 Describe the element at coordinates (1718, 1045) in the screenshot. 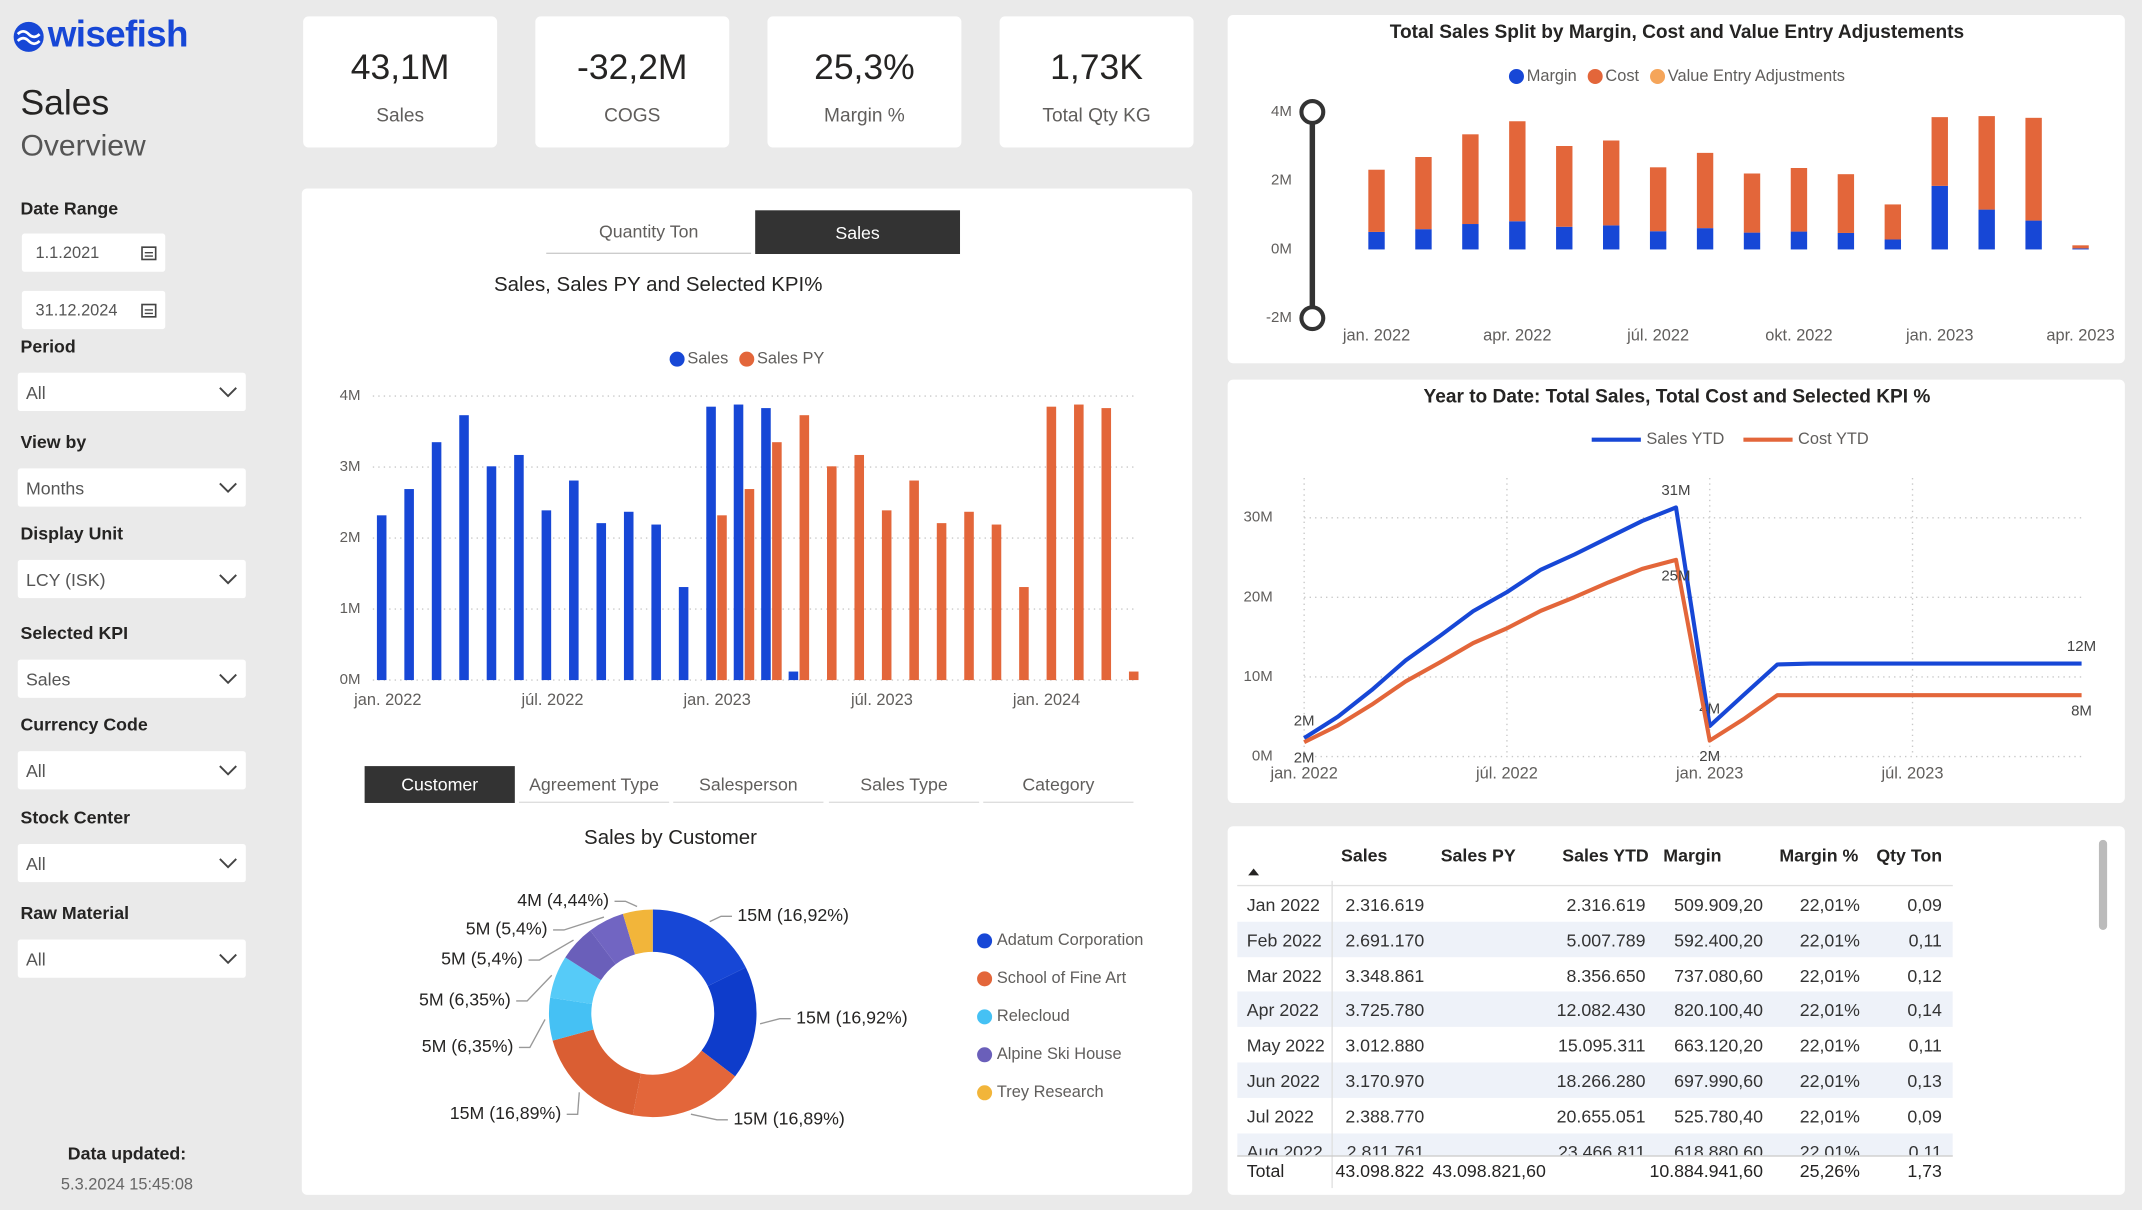

I see `table-cell: 663.120,20` at that location.